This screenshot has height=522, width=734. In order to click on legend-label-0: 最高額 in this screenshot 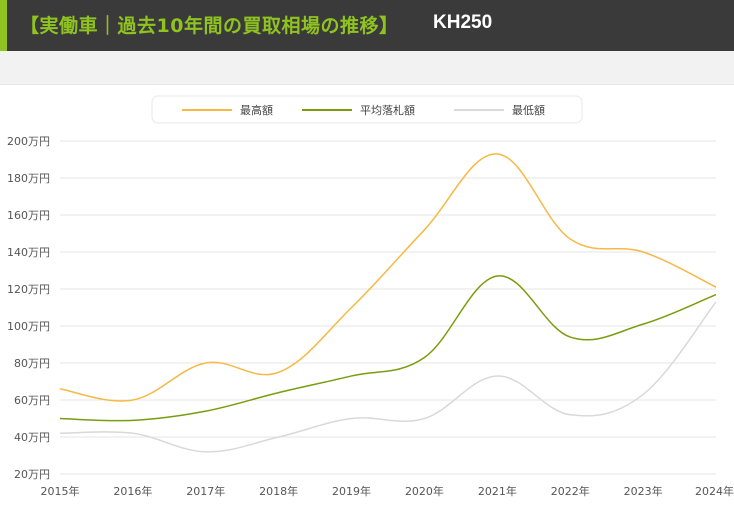, I will do `click(256, 110)`.